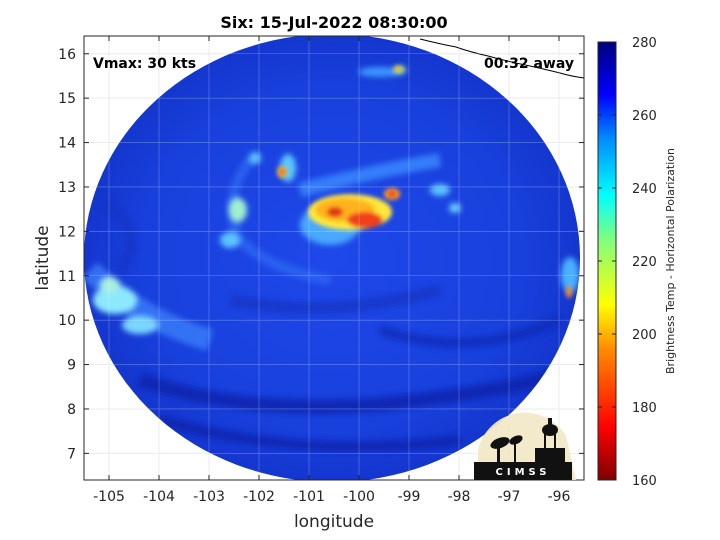  I want to click on water-tower-icon, so click(550, 440).